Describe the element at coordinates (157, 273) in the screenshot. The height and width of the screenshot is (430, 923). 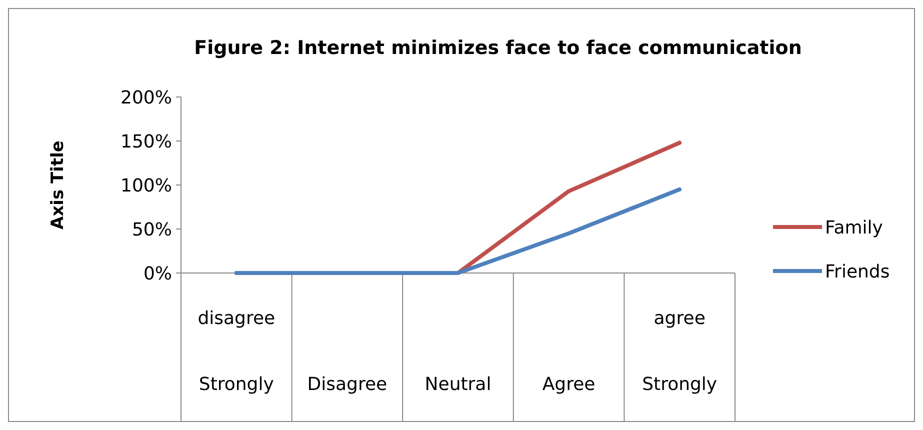
I see `y-tick-label: 0%` at that location.